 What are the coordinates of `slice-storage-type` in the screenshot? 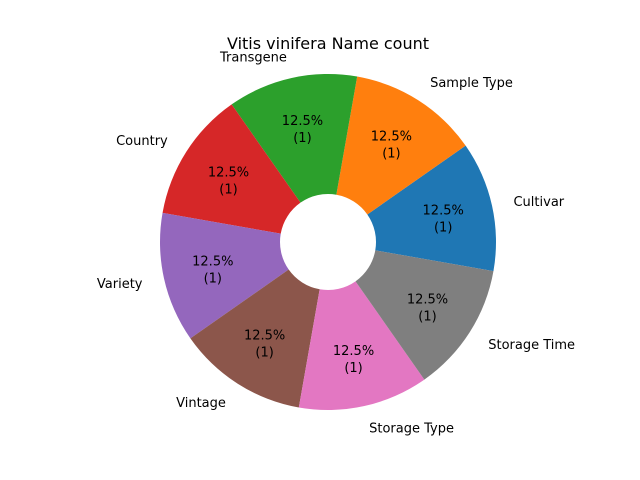 It's located at (361, 345).